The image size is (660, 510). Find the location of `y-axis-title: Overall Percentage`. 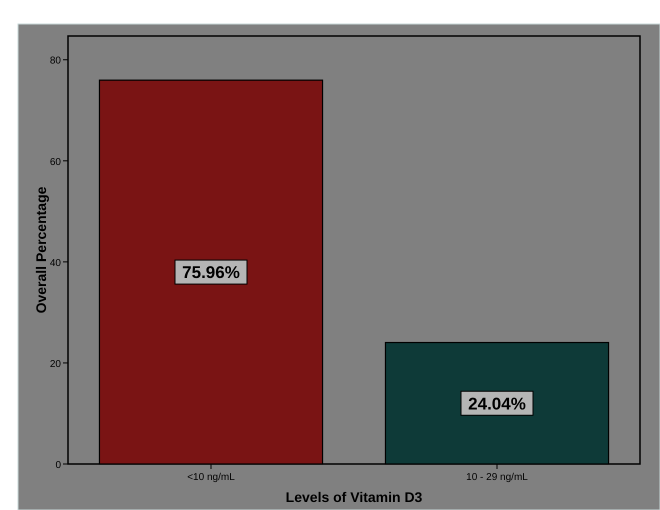

y-axis-title: Overall Percentage is located at coordinates (41, 250).